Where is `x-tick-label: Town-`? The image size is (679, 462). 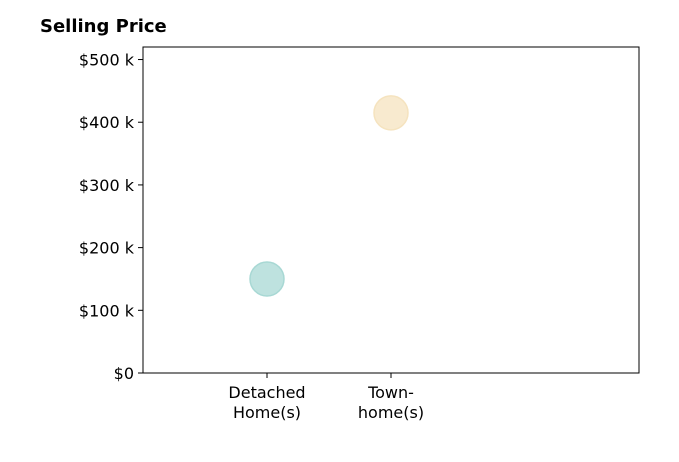 x-tick-label: Town- is located at coordinates (390, 392).